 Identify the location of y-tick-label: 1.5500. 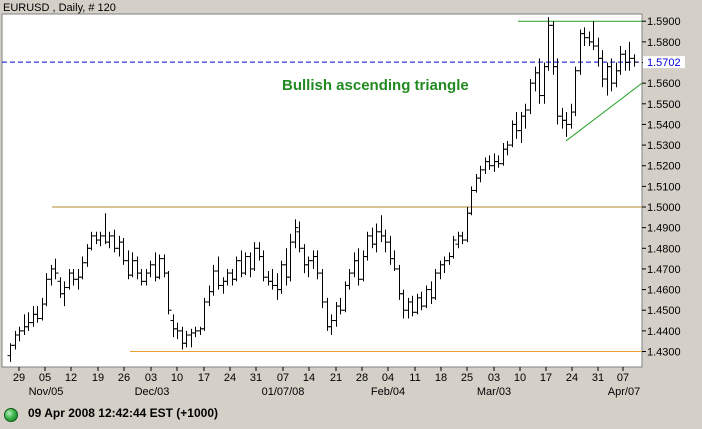
(664, 105).